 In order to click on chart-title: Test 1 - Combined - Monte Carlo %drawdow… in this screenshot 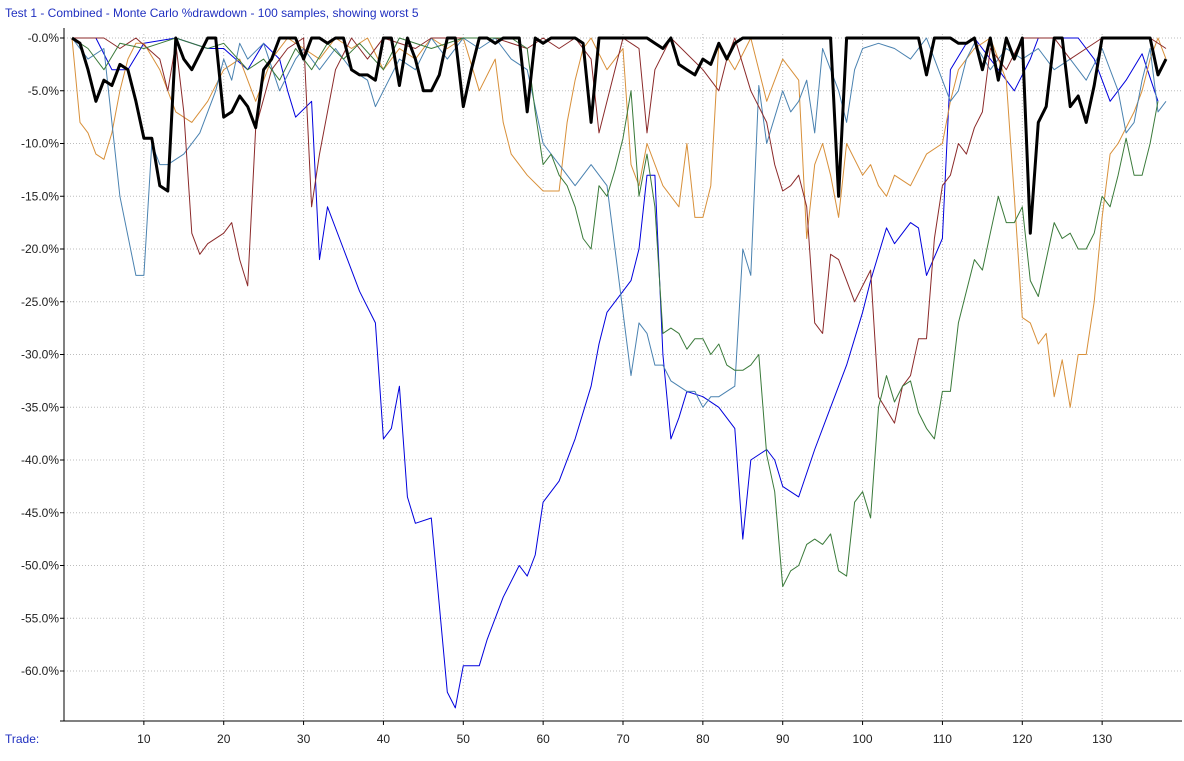, I will do `click(212, 13)`.